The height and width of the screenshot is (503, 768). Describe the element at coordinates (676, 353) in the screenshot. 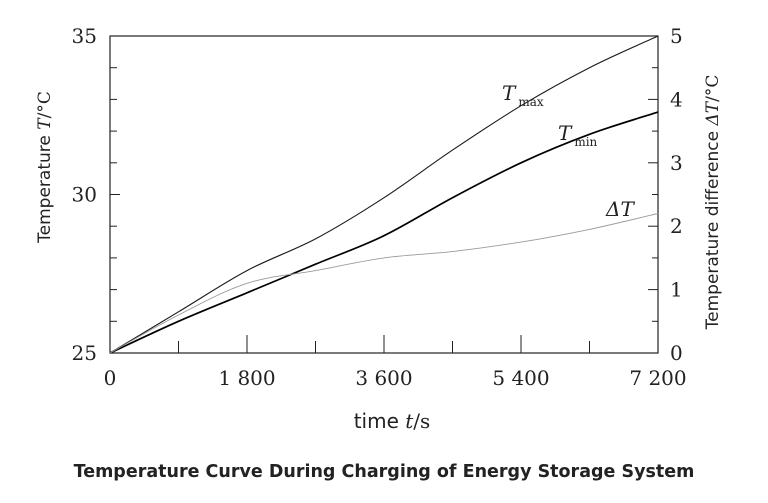

I see `y-right-tick-label: 0` at that location.